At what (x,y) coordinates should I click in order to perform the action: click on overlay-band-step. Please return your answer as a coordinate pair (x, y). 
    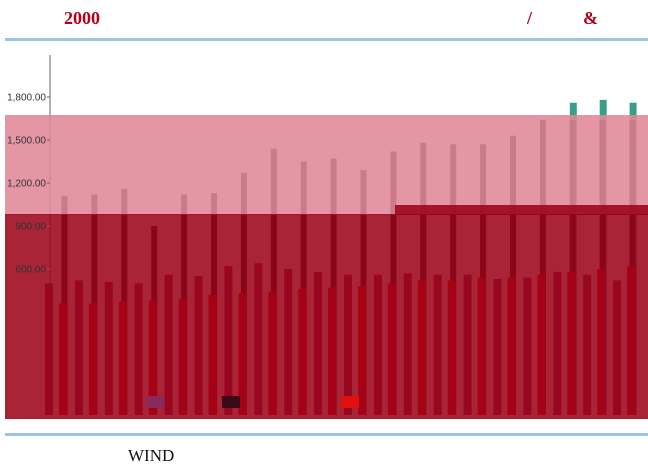
    Looking at the image, I should click on (521, 210).